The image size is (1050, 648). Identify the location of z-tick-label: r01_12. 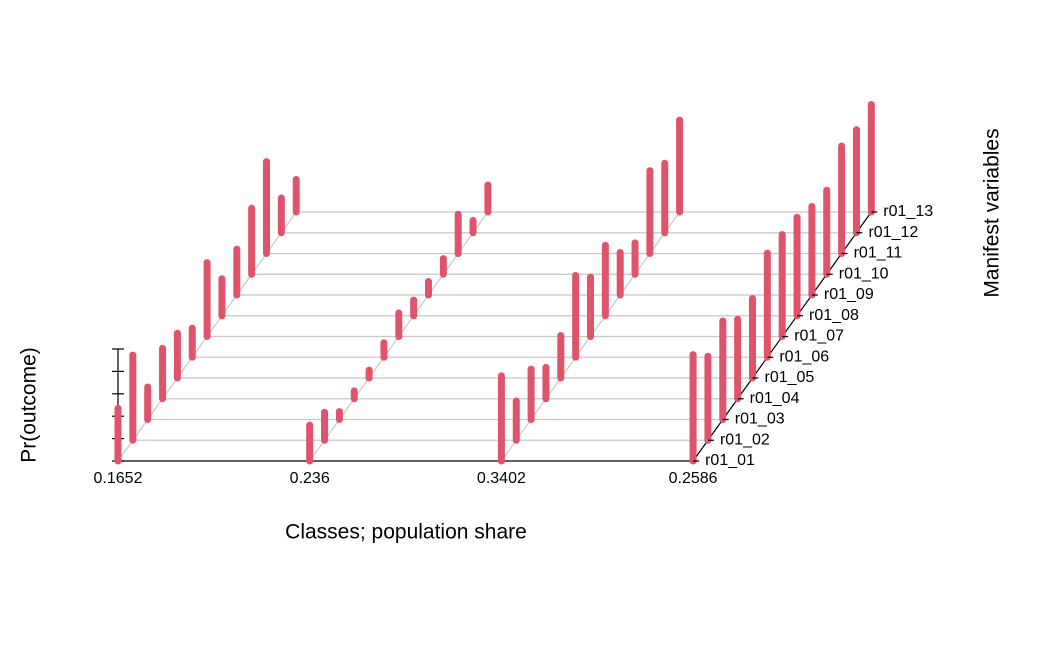
(893, 232).